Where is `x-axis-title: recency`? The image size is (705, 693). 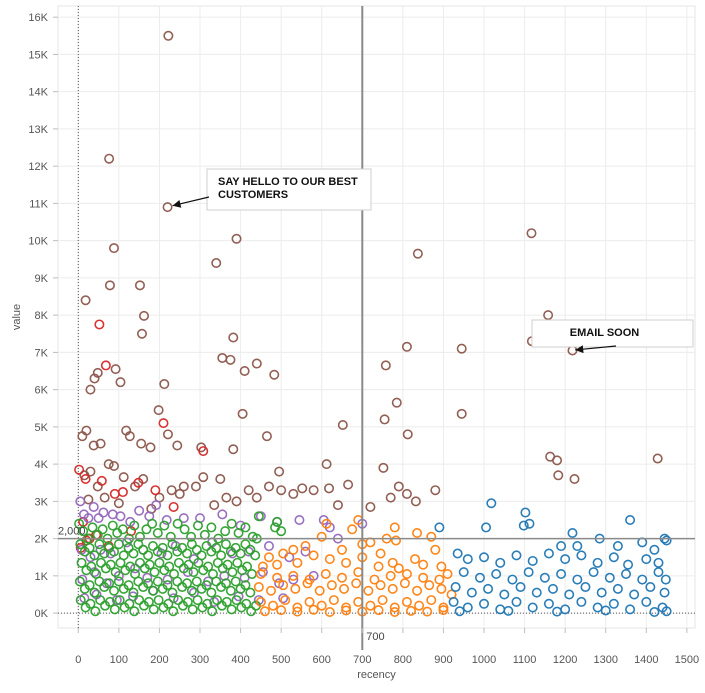
x-axis-title: recency is located at coordinates (376, 675).